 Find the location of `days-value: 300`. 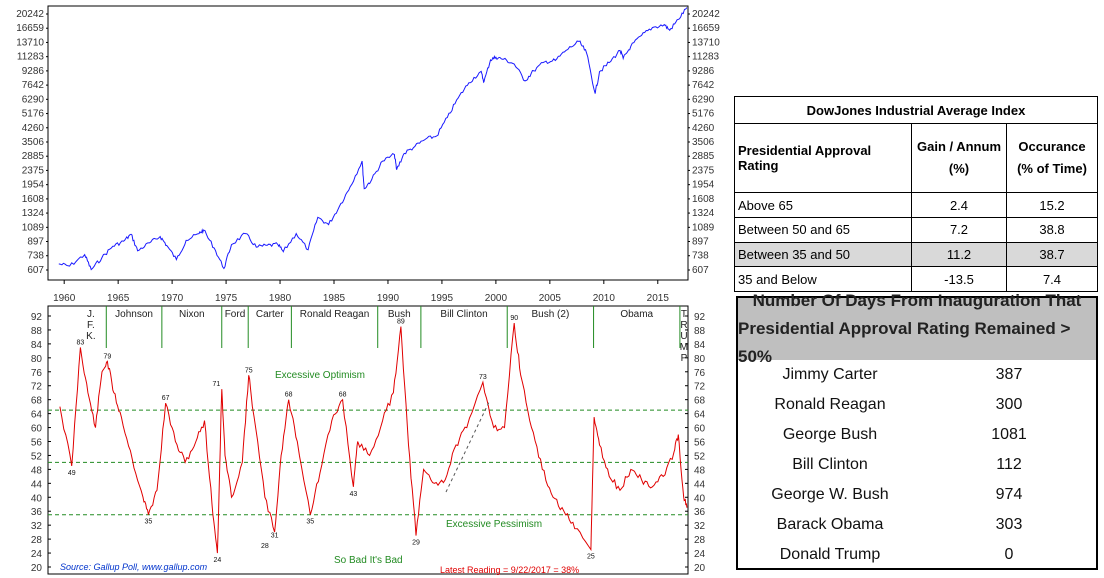

days-value: 300 is located at coordinates (1009, 404).